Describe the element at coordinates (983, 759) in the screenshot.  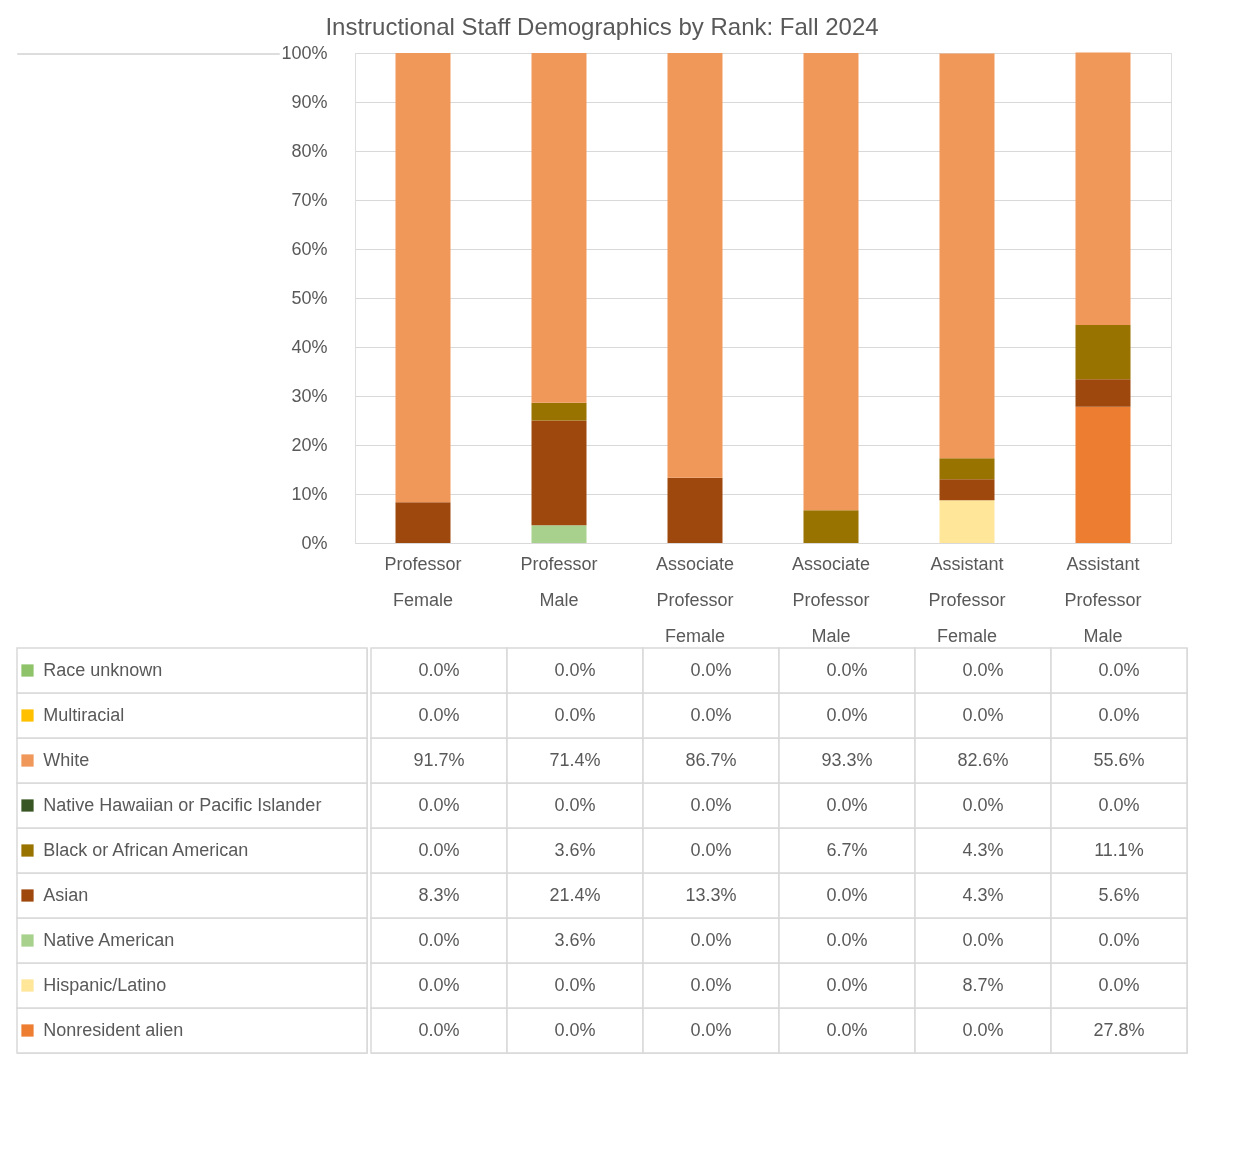
I see `data-label: 82.6%` at that location.